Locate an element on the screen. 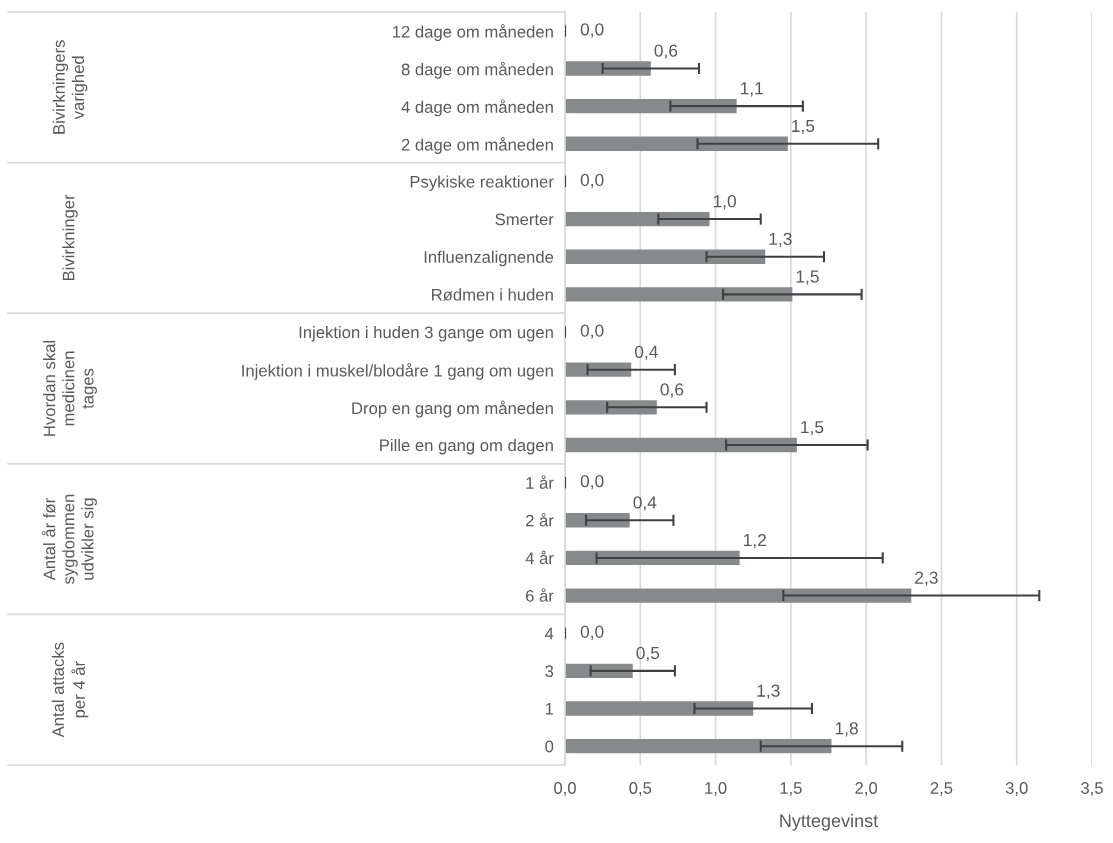 This screenshot has width=1113, height=843. x-tick-label: 0,0 is located at coordinates (565, 789).